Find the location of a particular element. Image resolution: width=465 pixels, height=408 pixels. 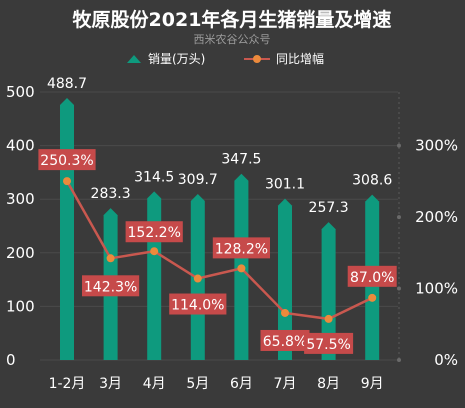

x-tick-label: 7月 is located at coordinates (285, 384).